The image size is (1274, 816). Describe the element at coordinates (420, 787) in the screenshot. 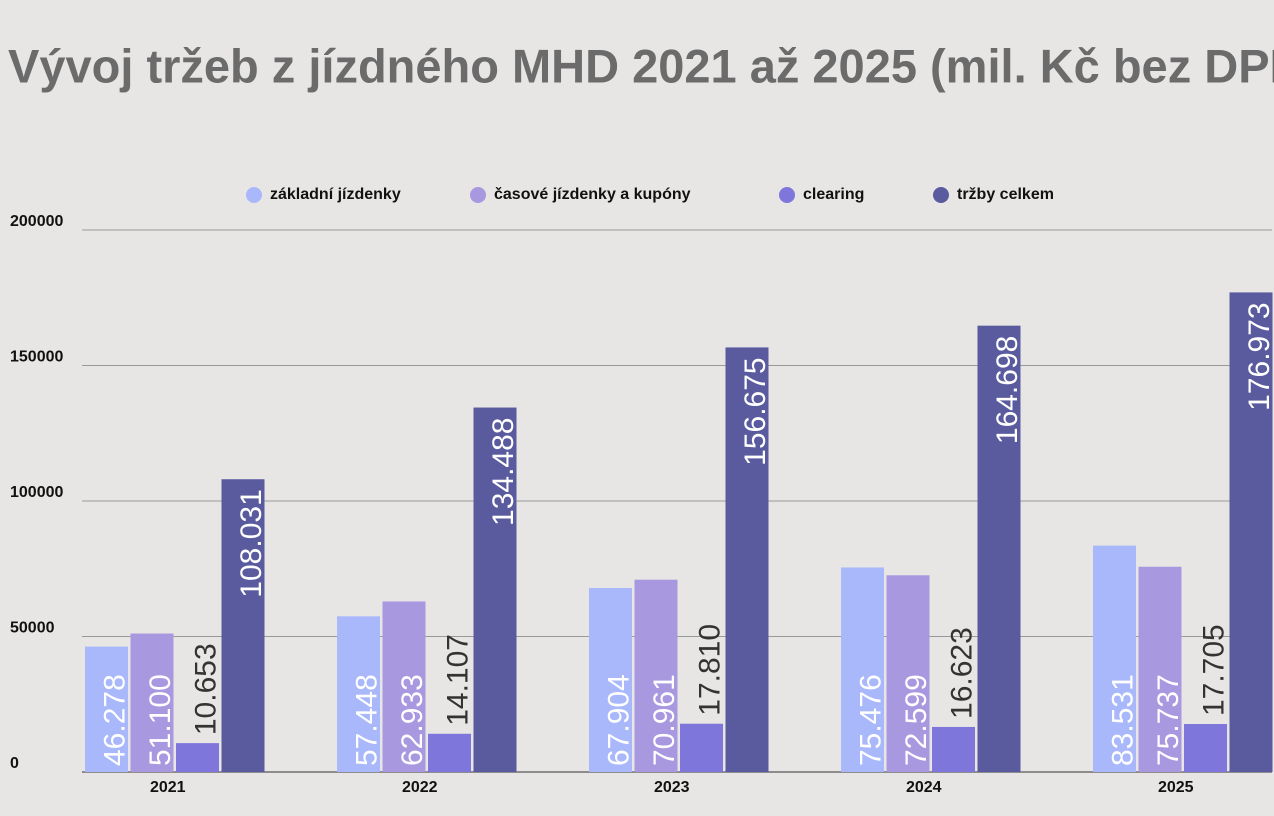

I see `x-tick-label: 2022` at that location.